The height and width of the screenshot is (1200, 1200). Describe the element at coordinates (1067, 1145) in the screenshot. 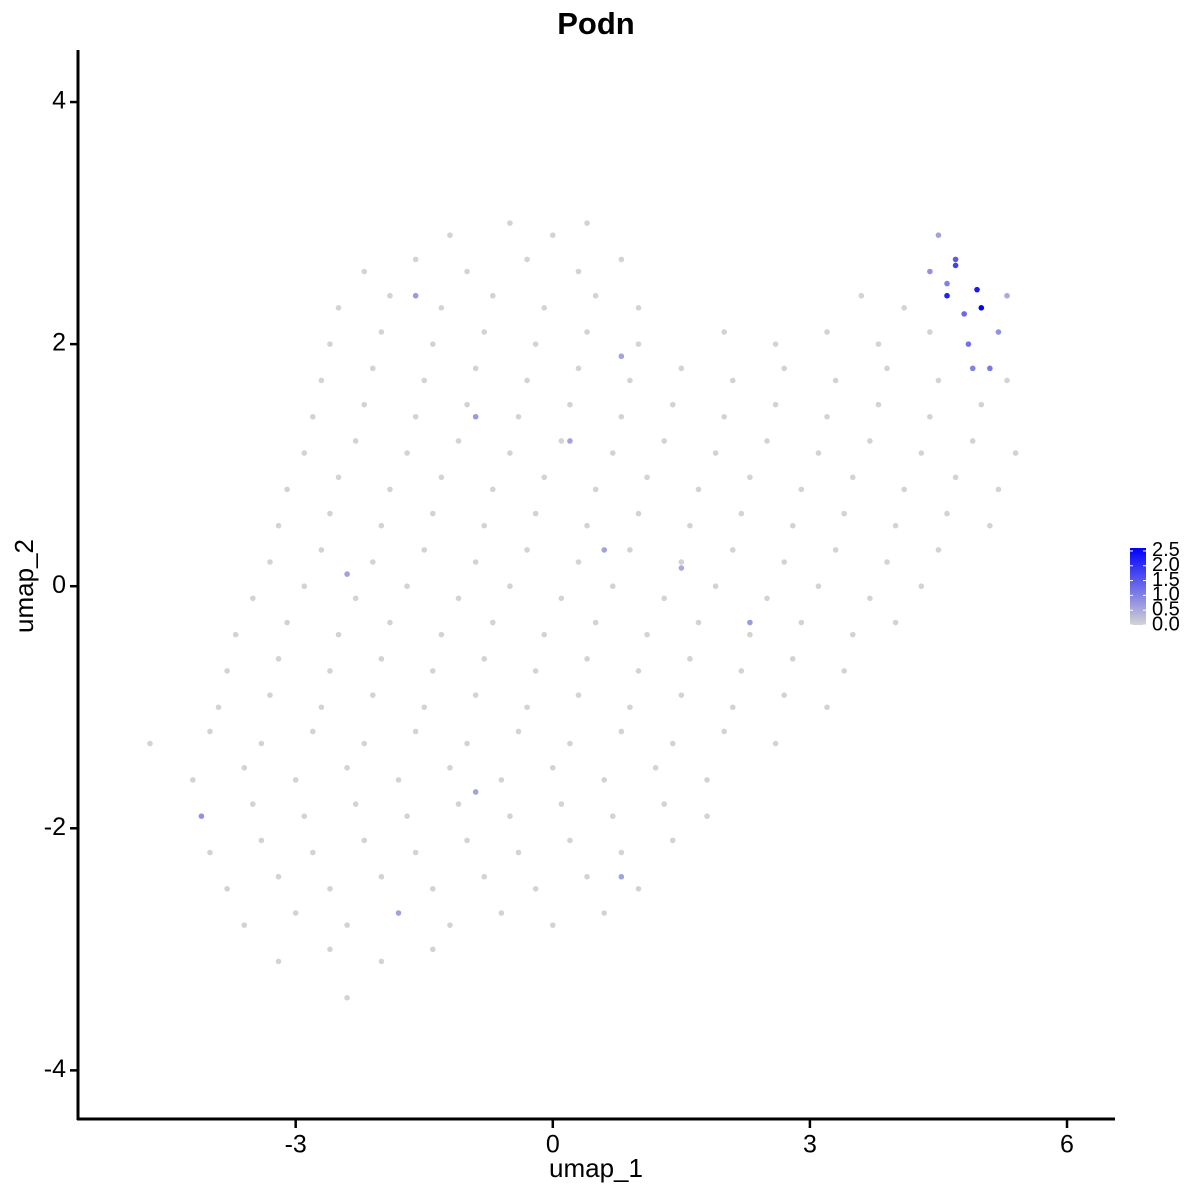

I see `x-tick-label: 6` at that location.